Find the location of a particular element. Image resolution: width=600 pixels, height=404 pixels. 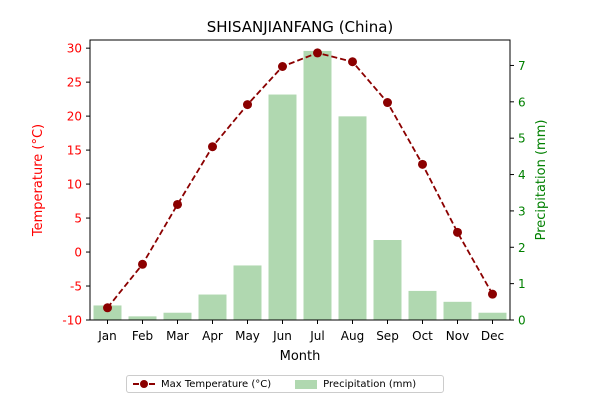

legend-bar-swatch-icon is located at coordinates (306, 384).